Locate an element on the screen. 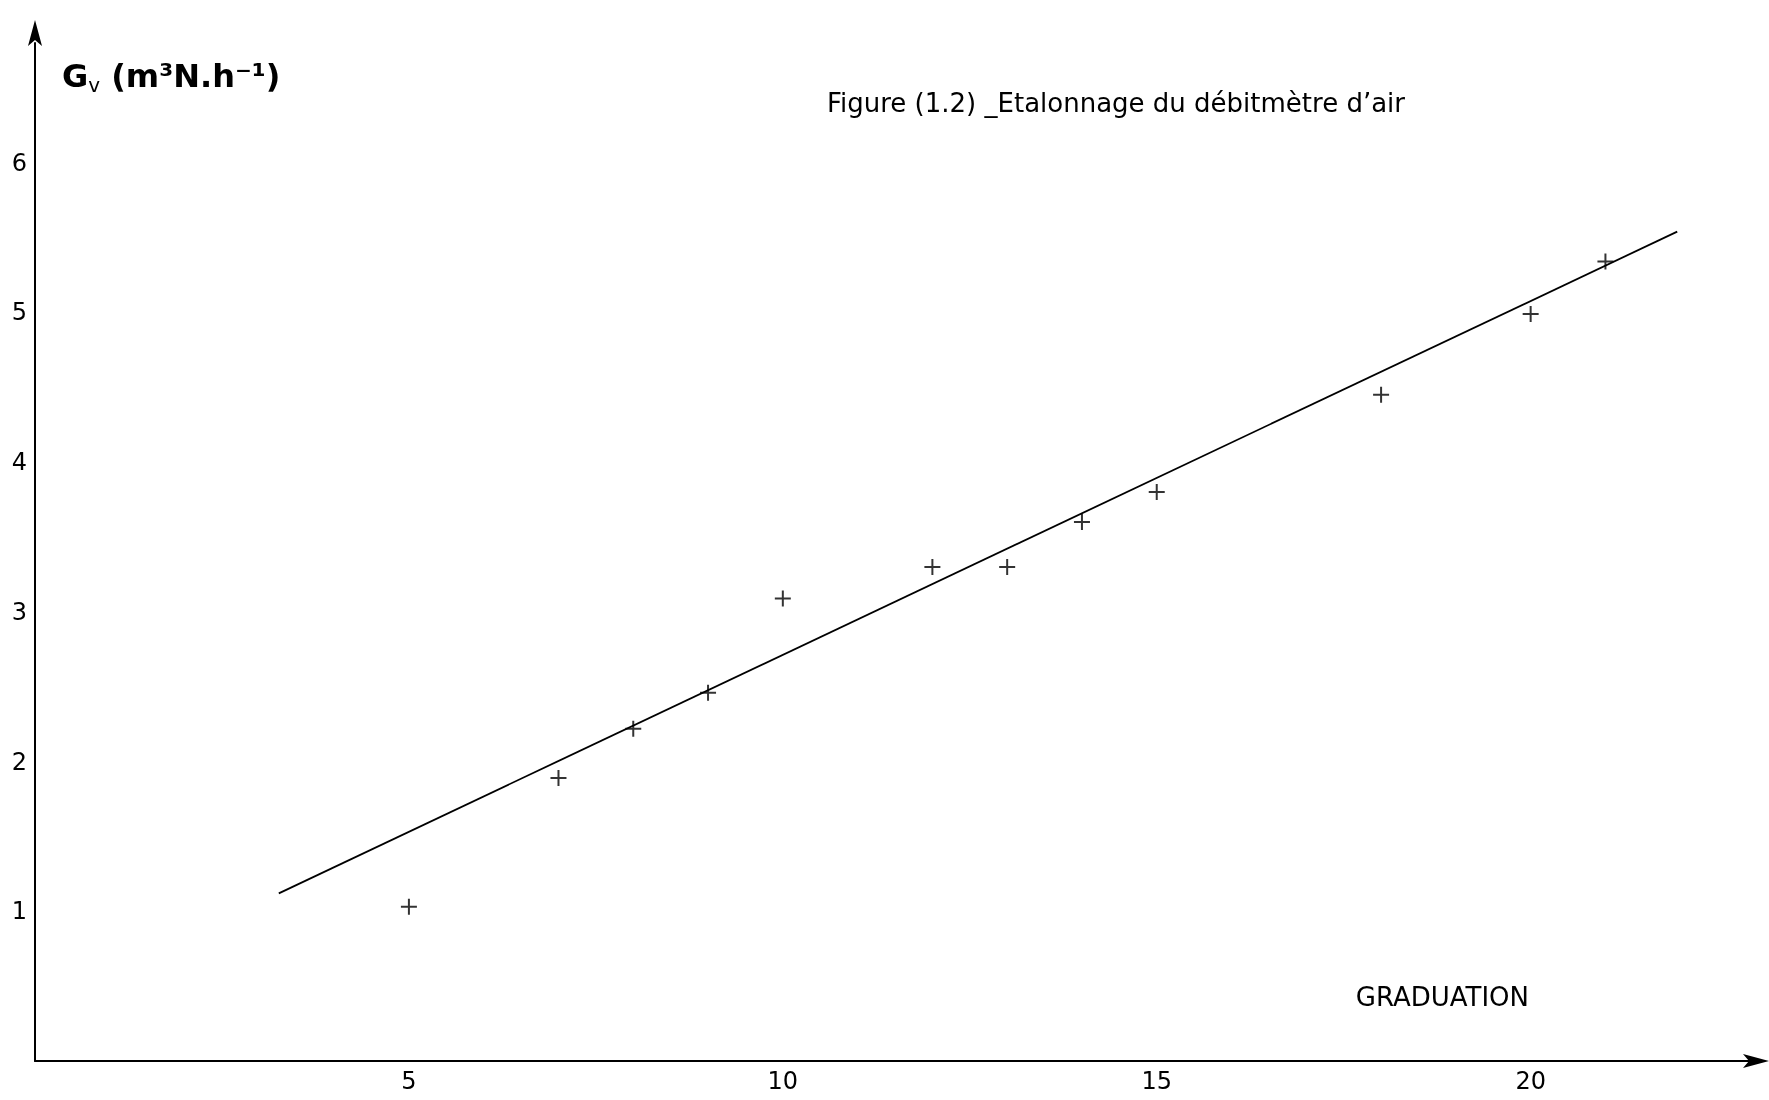 The width and height of the screenshot is (1769, 1100). x-axis-title: GRADUATION is located at coordinates (1442, 997).